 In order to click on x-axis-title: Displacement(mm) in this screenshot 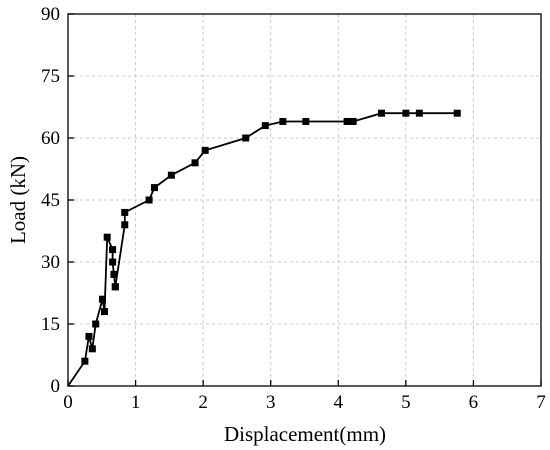, I will do `click(305, 434)`.